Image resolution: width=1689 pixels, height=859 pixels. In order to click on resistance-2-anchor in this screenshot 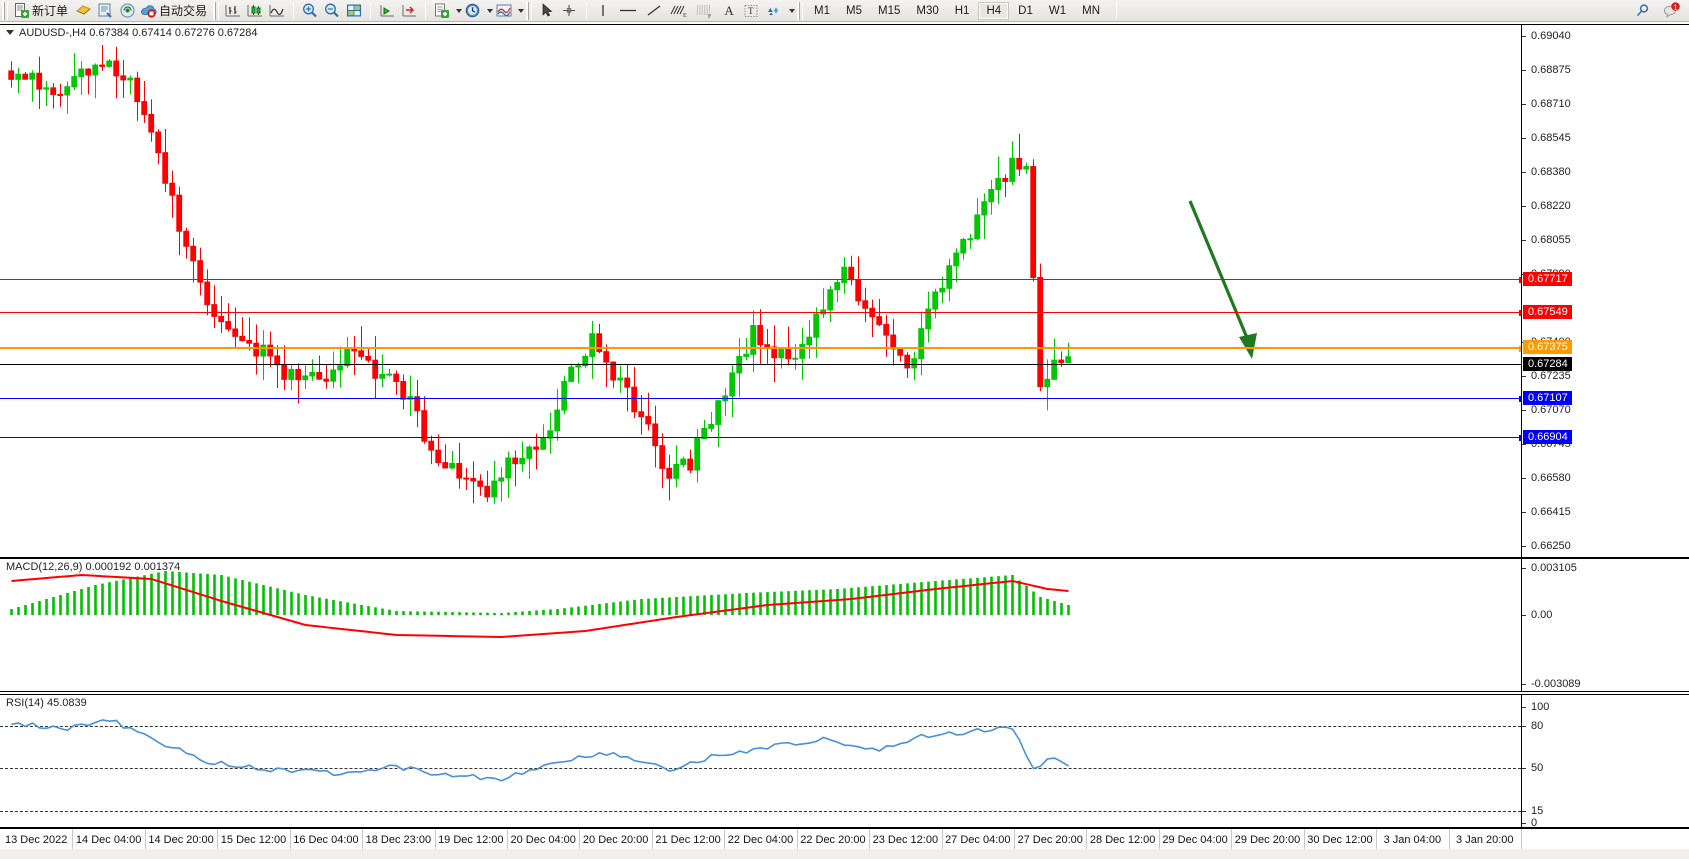, I will do `click(1520, 313)`.